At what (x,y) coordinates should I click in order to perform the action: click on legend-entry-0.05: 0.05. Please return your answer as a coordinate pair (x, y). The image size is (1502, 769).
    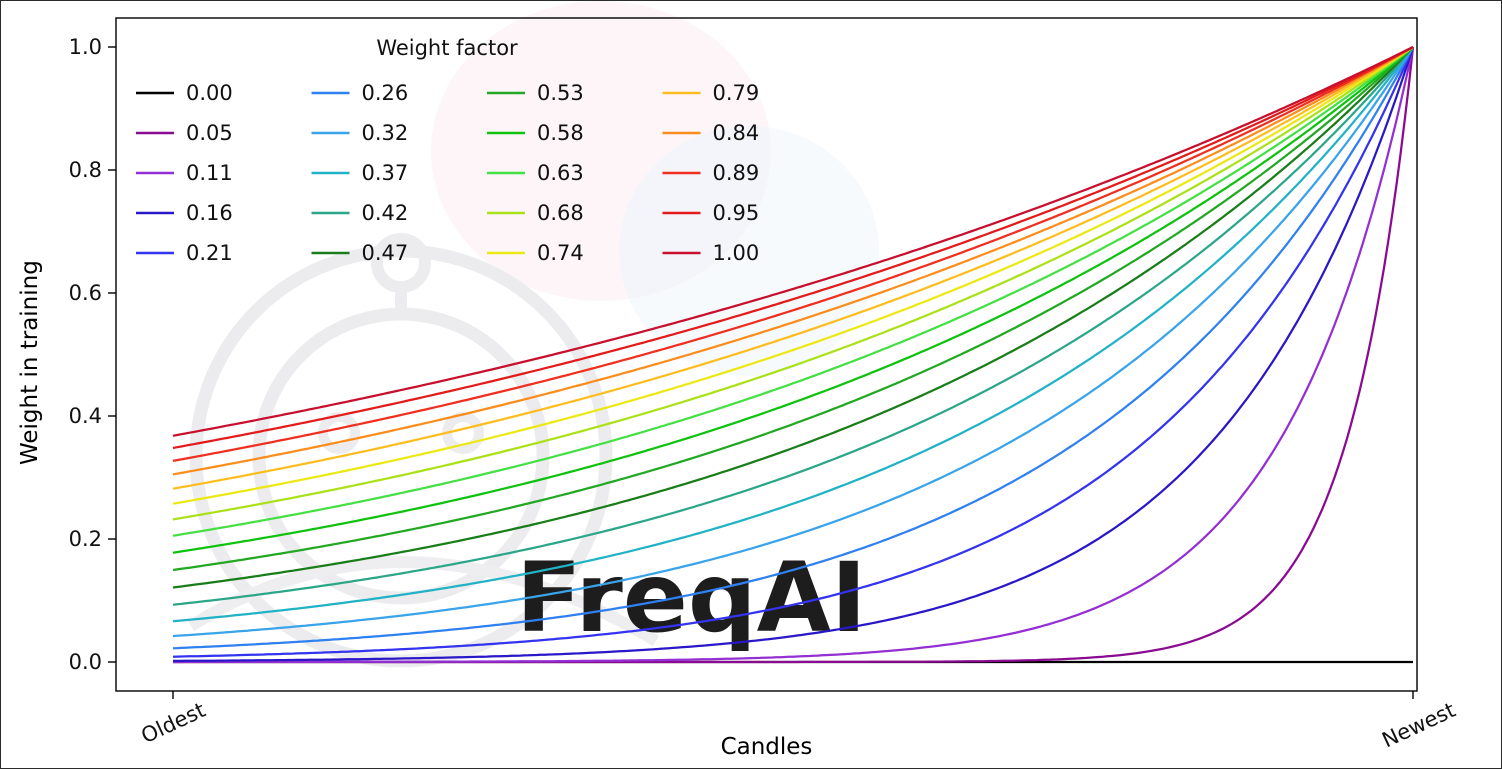
    Looking at the image, I should click on (184, 133).